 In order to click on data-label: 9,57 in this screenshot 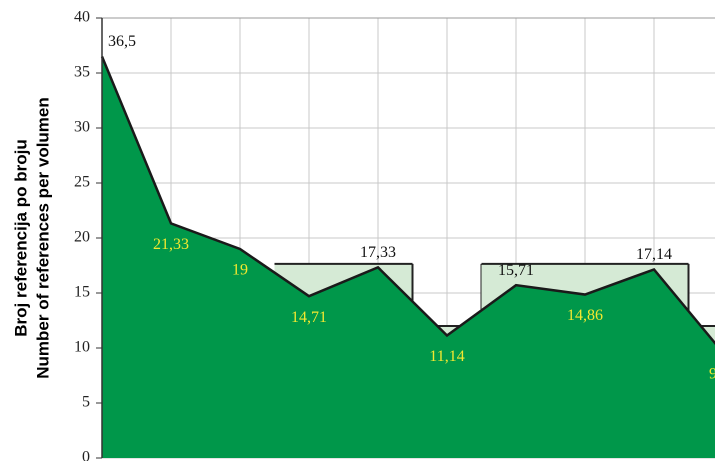, I will do `click(712, 373)`.